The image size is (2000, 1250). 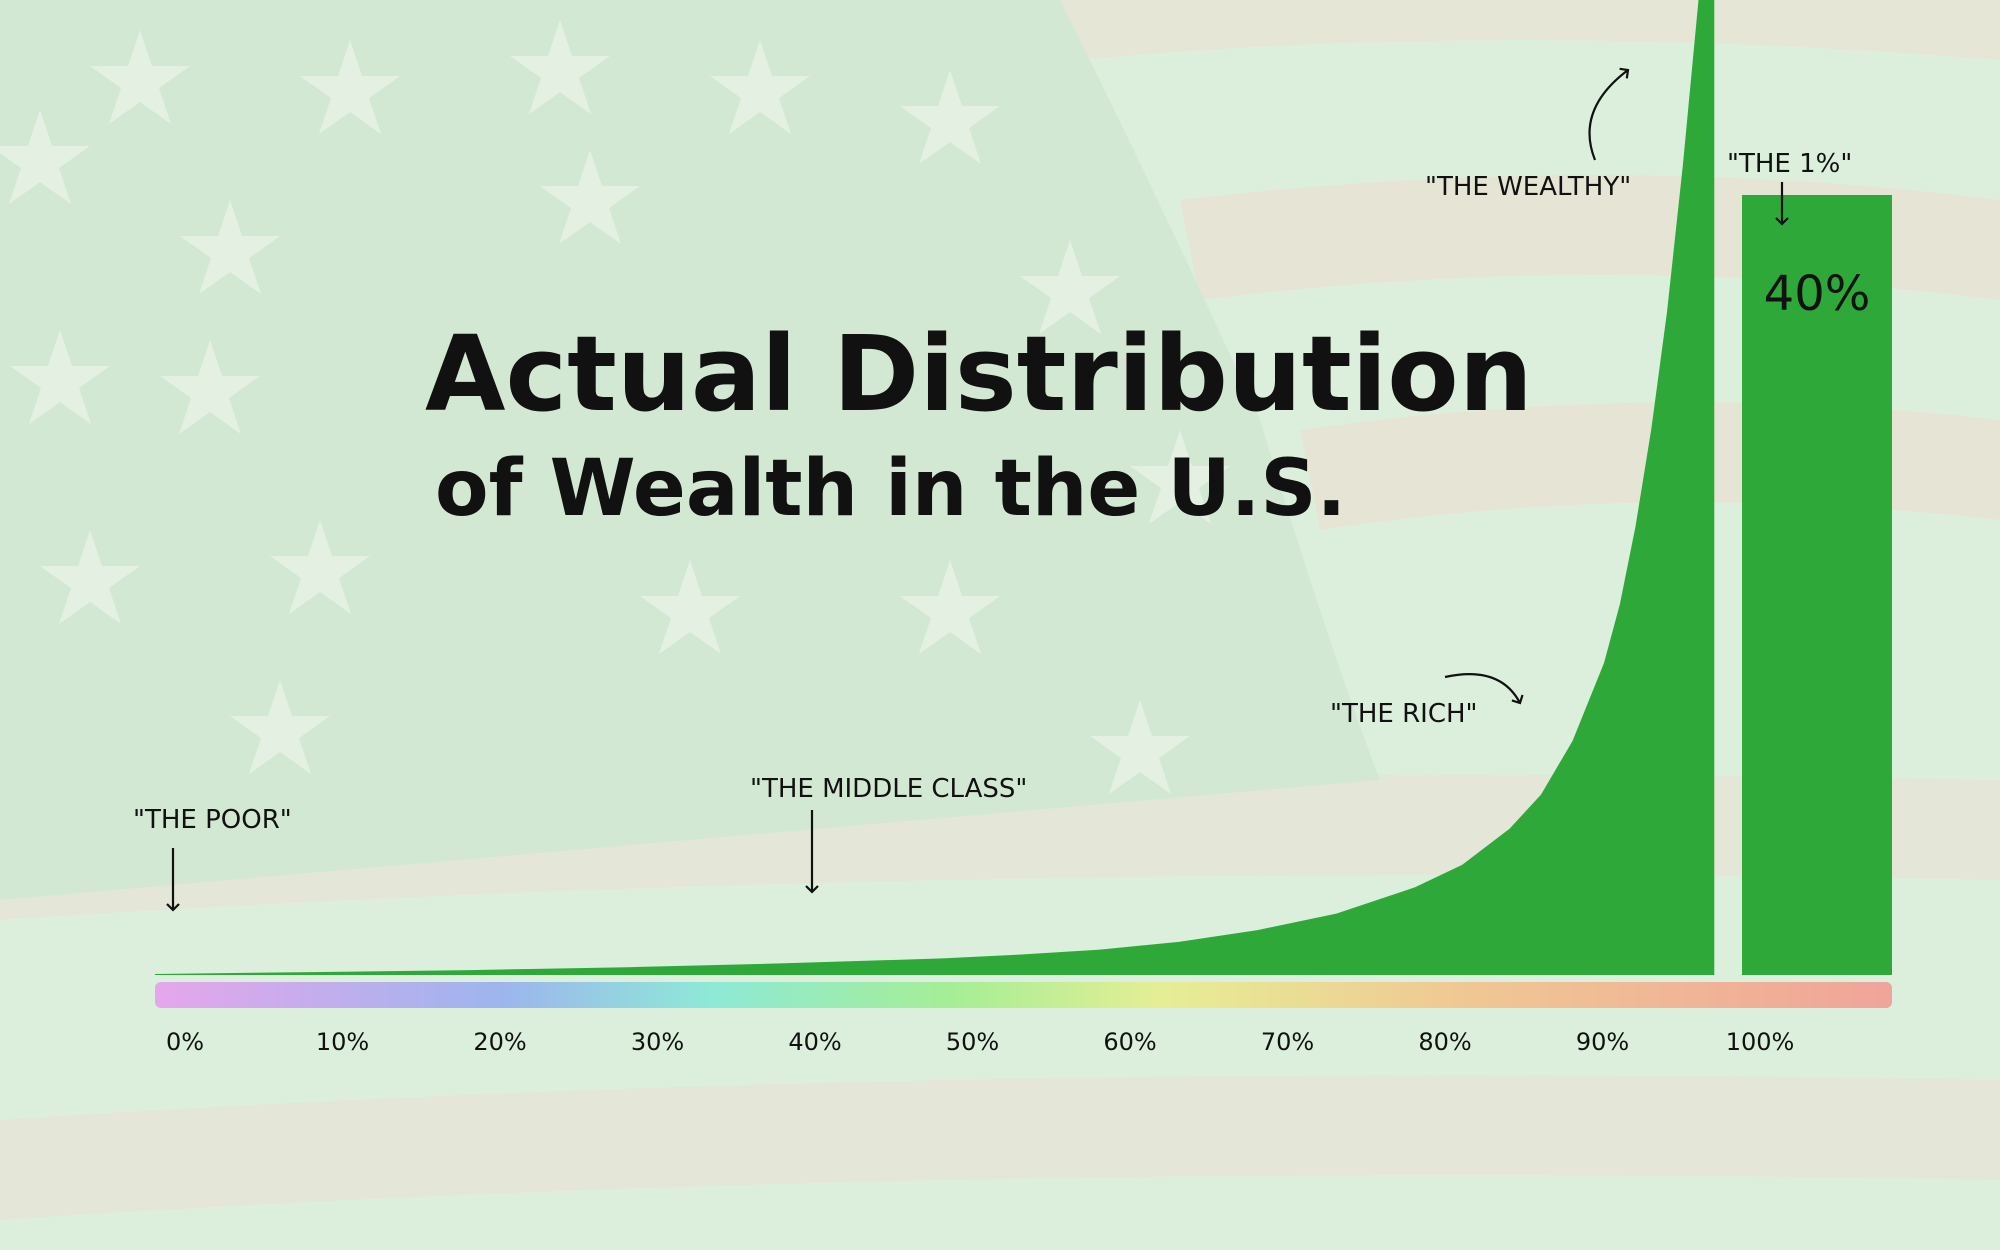 I want to click on x-tick-labels: 0% 10% 20% 30% 40% 50% 60% 70% 80% 90% 100%, so click(x=980, y=1042).